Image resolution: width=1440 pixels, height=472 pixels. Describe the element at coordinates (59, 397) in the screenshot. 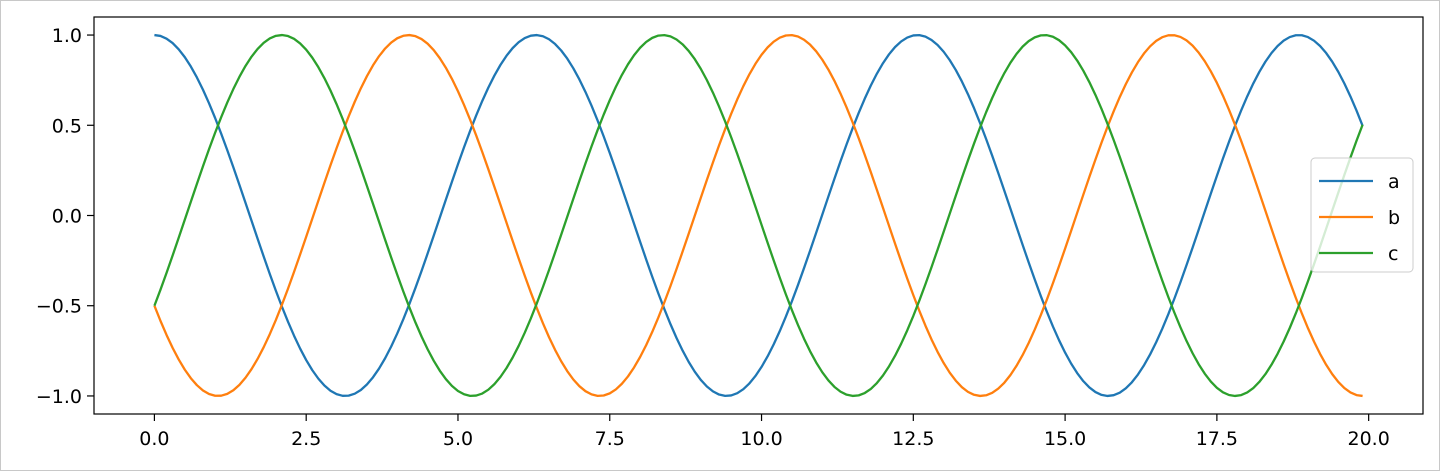

I see `y-tick-label: −1.0` at that location.